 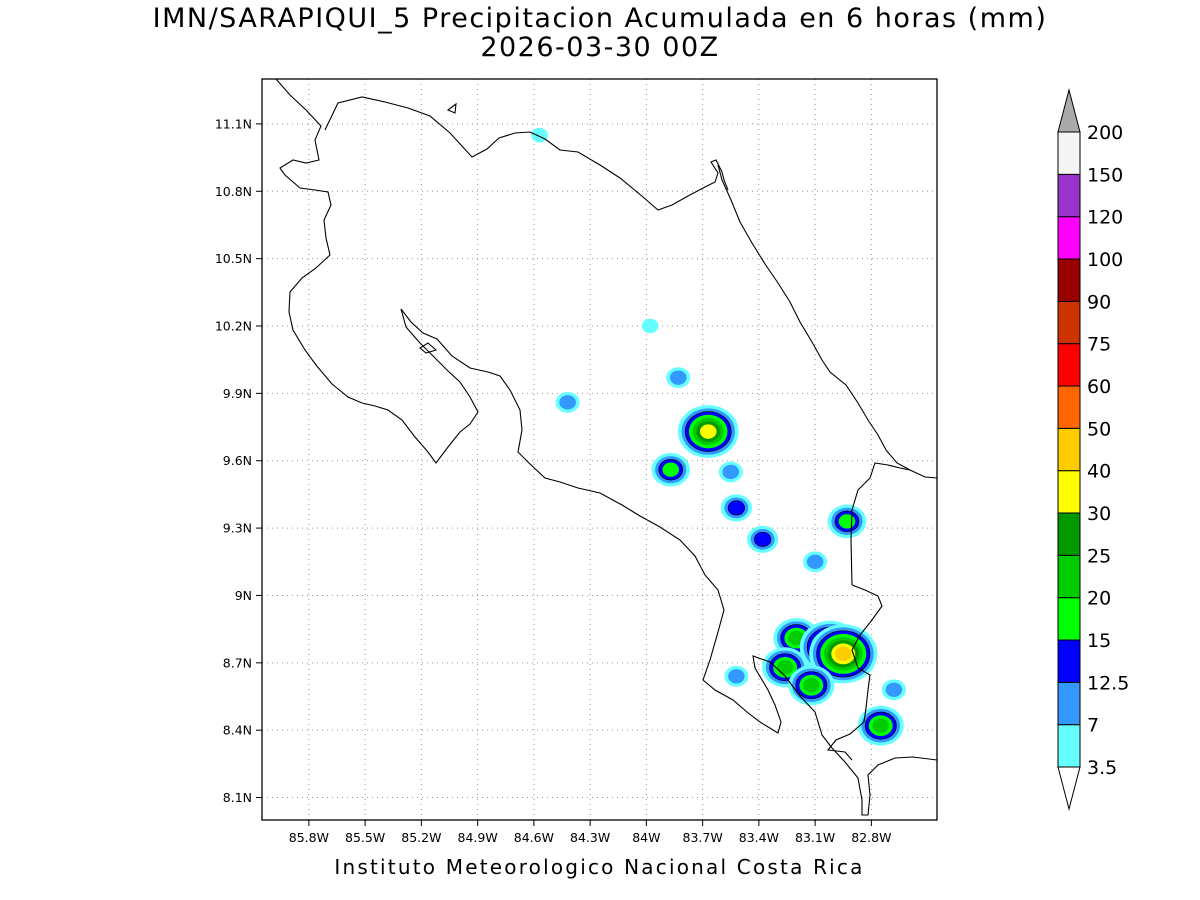 What do you see at coordinates (1105, 218) in the screenshot?
I see `colorbar-label: 120` at bounding box center [1105, 218].